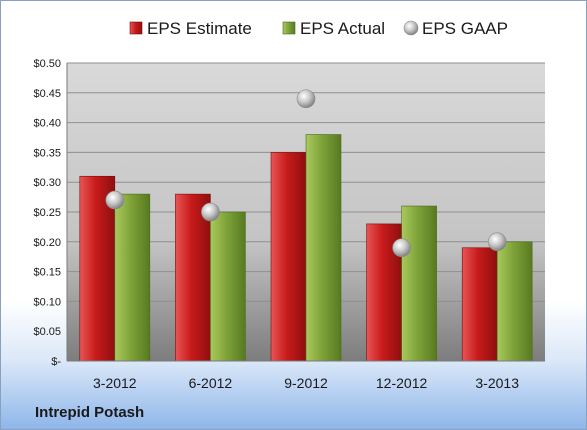  I want to click on y-tick-label: $0.35, so click(47, 153).